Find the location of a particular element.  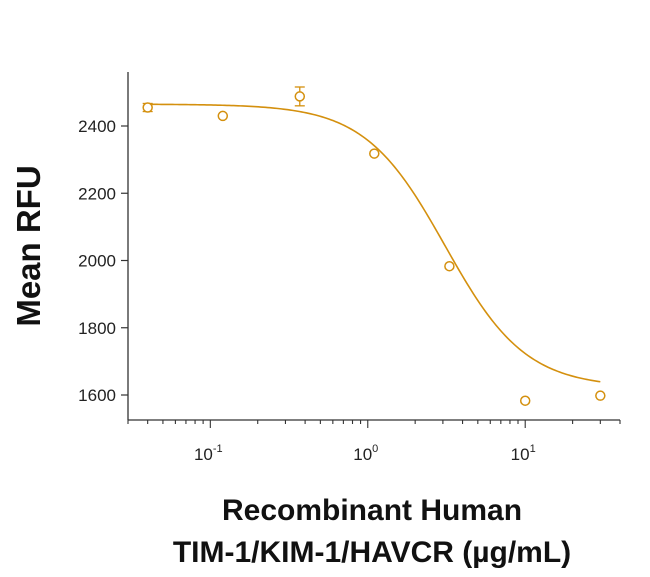

y-tick-label: 2000 is located at coordinates (97, 261).